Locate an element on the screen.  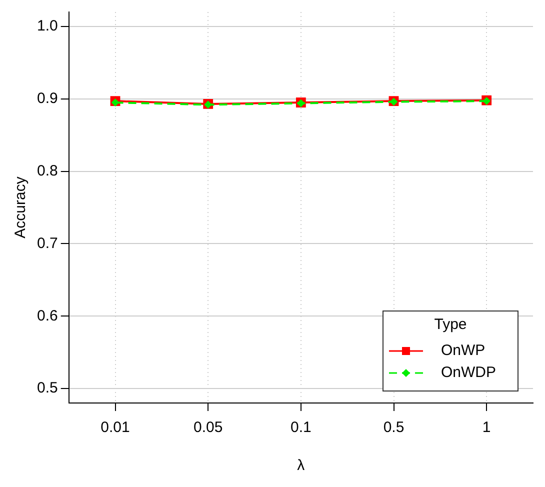
x-tick-label: 0.05 is located at coordinates (208, 427).